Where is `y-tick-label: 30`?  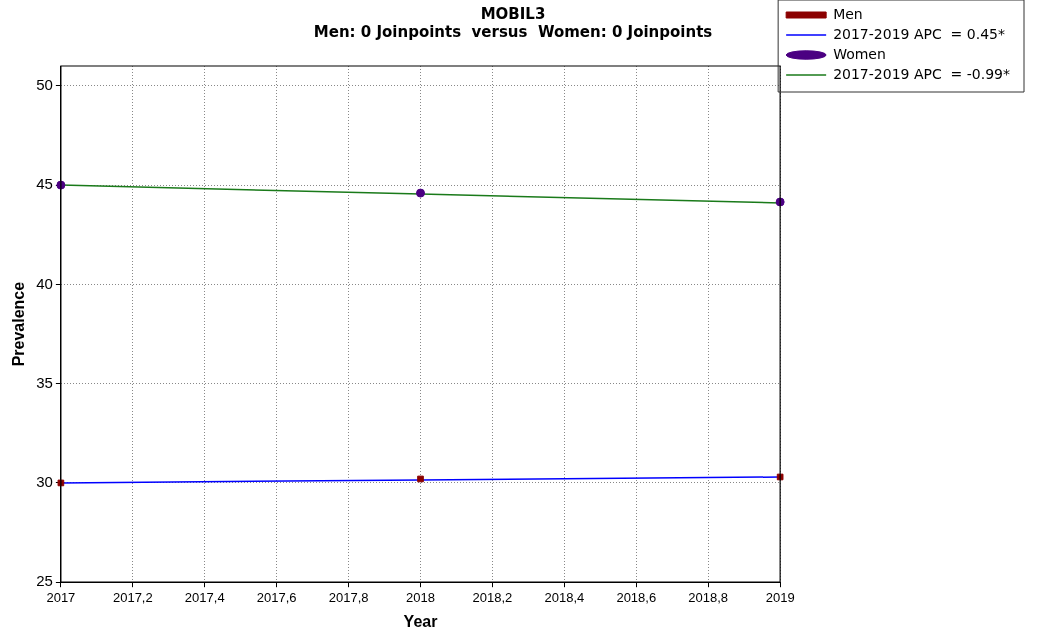 y-tick-label: 30 is located at coordinates (44, 482).